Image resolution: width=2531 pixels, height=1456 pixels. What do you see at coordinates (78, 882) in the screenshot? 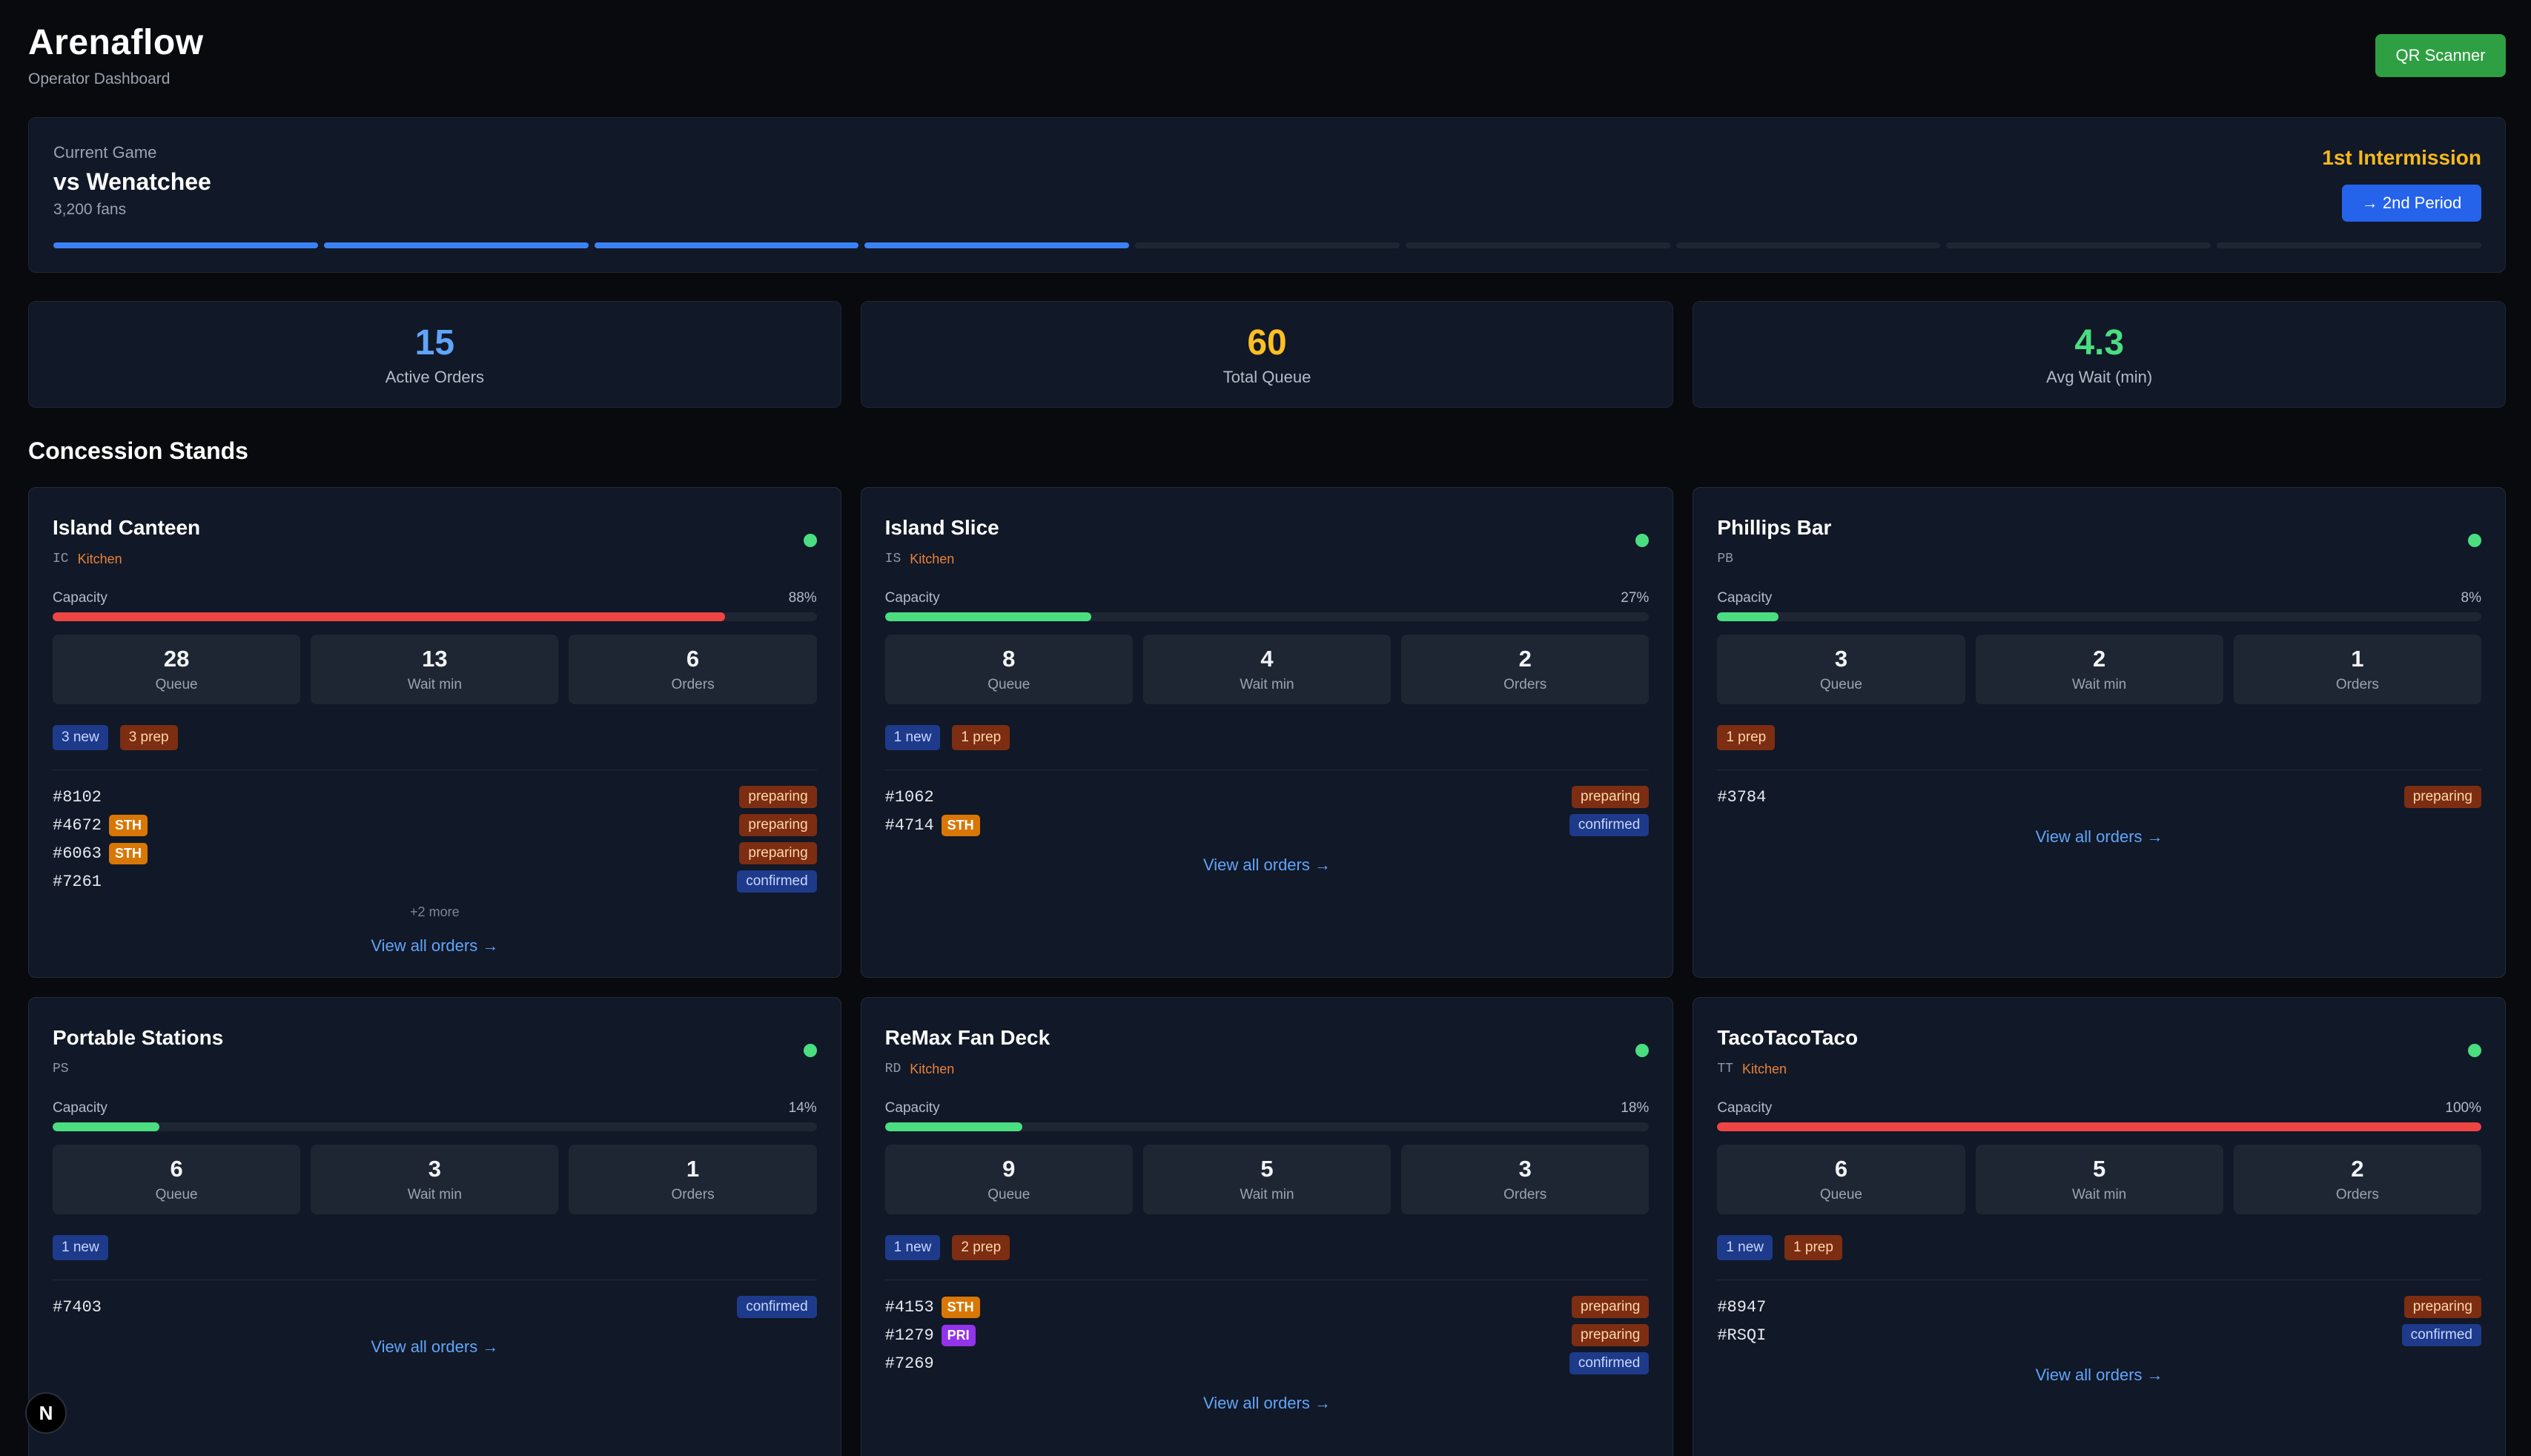
I see `order-id: #7261` at bounding box center [78, 882].